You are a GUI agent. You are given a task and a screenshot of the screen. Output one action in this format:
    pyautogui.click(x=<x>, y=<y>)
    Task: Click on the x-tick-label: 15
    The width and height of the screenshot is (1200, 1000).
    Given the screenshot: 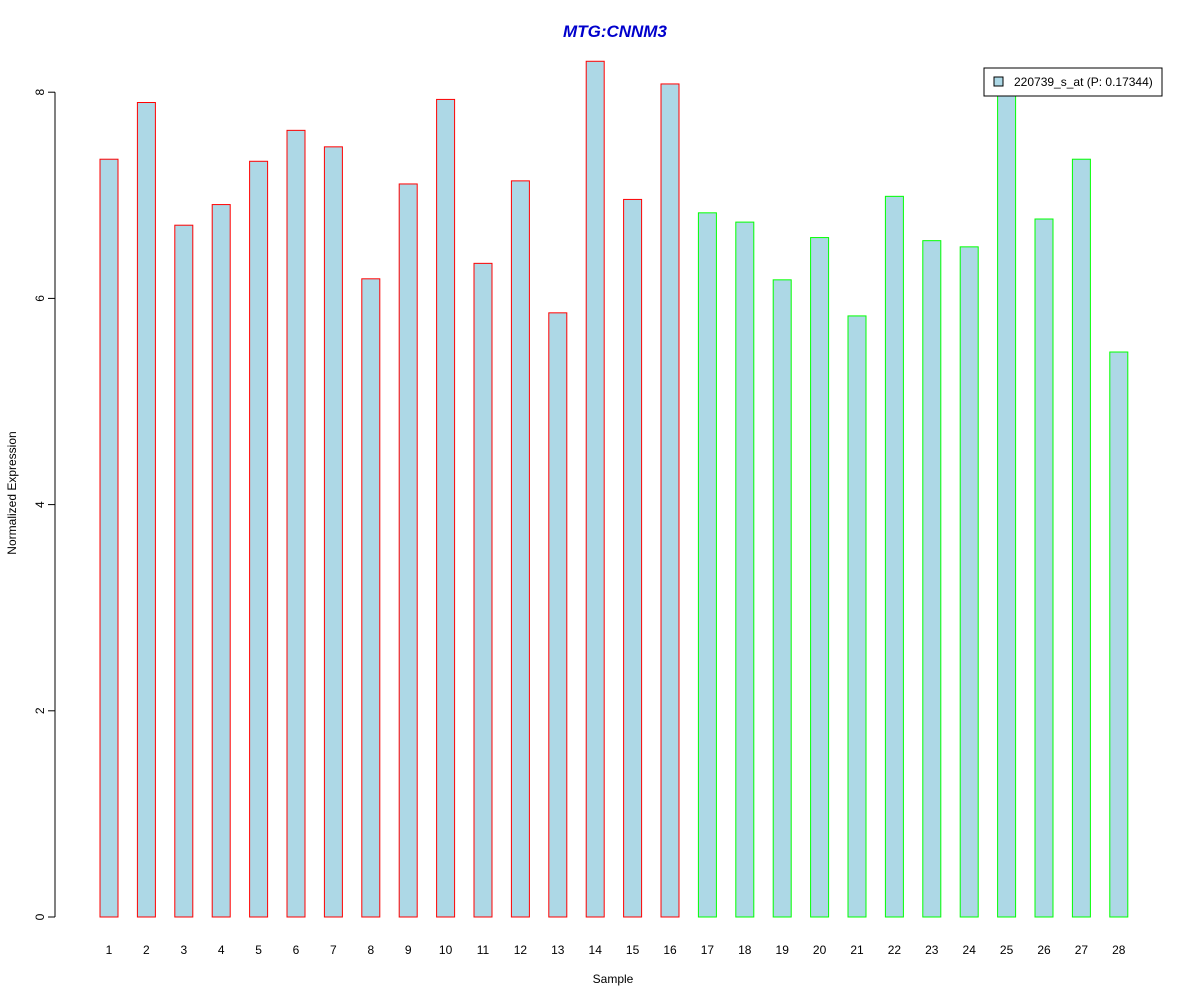 What is the action you would take?
    pyautogui.click(x=633, y=950)
    